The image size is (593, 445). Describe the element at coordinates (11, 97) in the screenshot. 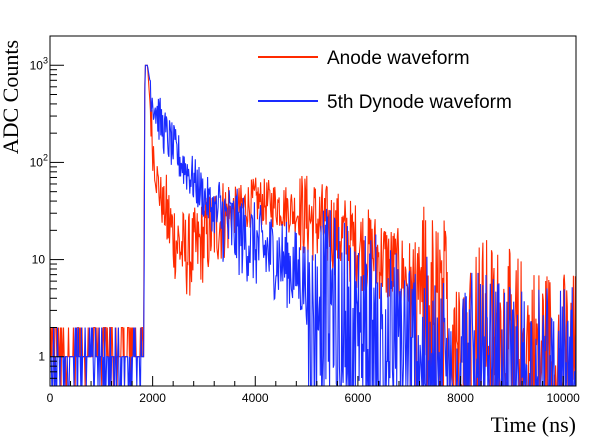

I see `y-axis-label: ADC Counts` at that location.